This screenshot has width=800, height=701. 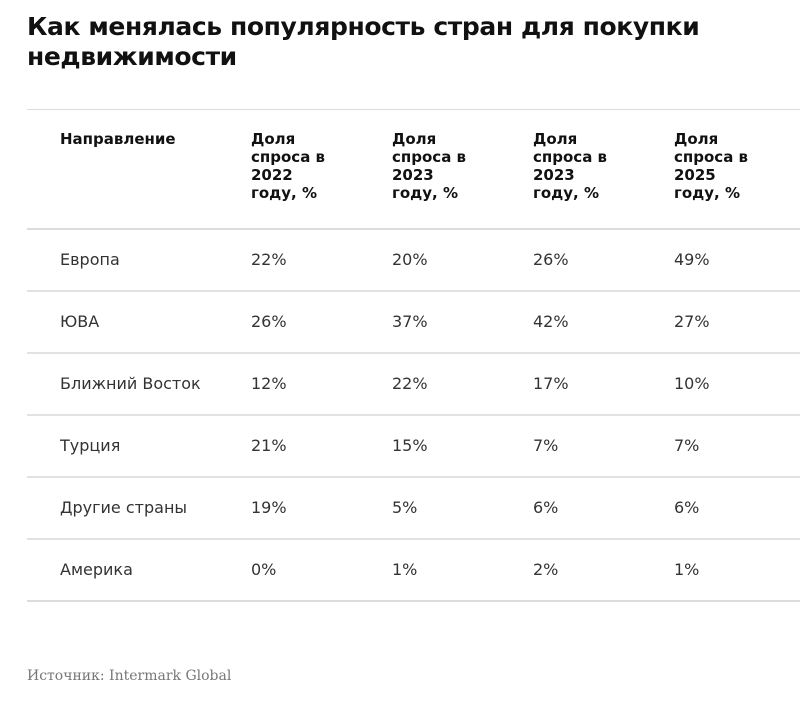 I want to click on column-header-3: Доля спроса в 2023 году, %, so click(x=603, y=169).